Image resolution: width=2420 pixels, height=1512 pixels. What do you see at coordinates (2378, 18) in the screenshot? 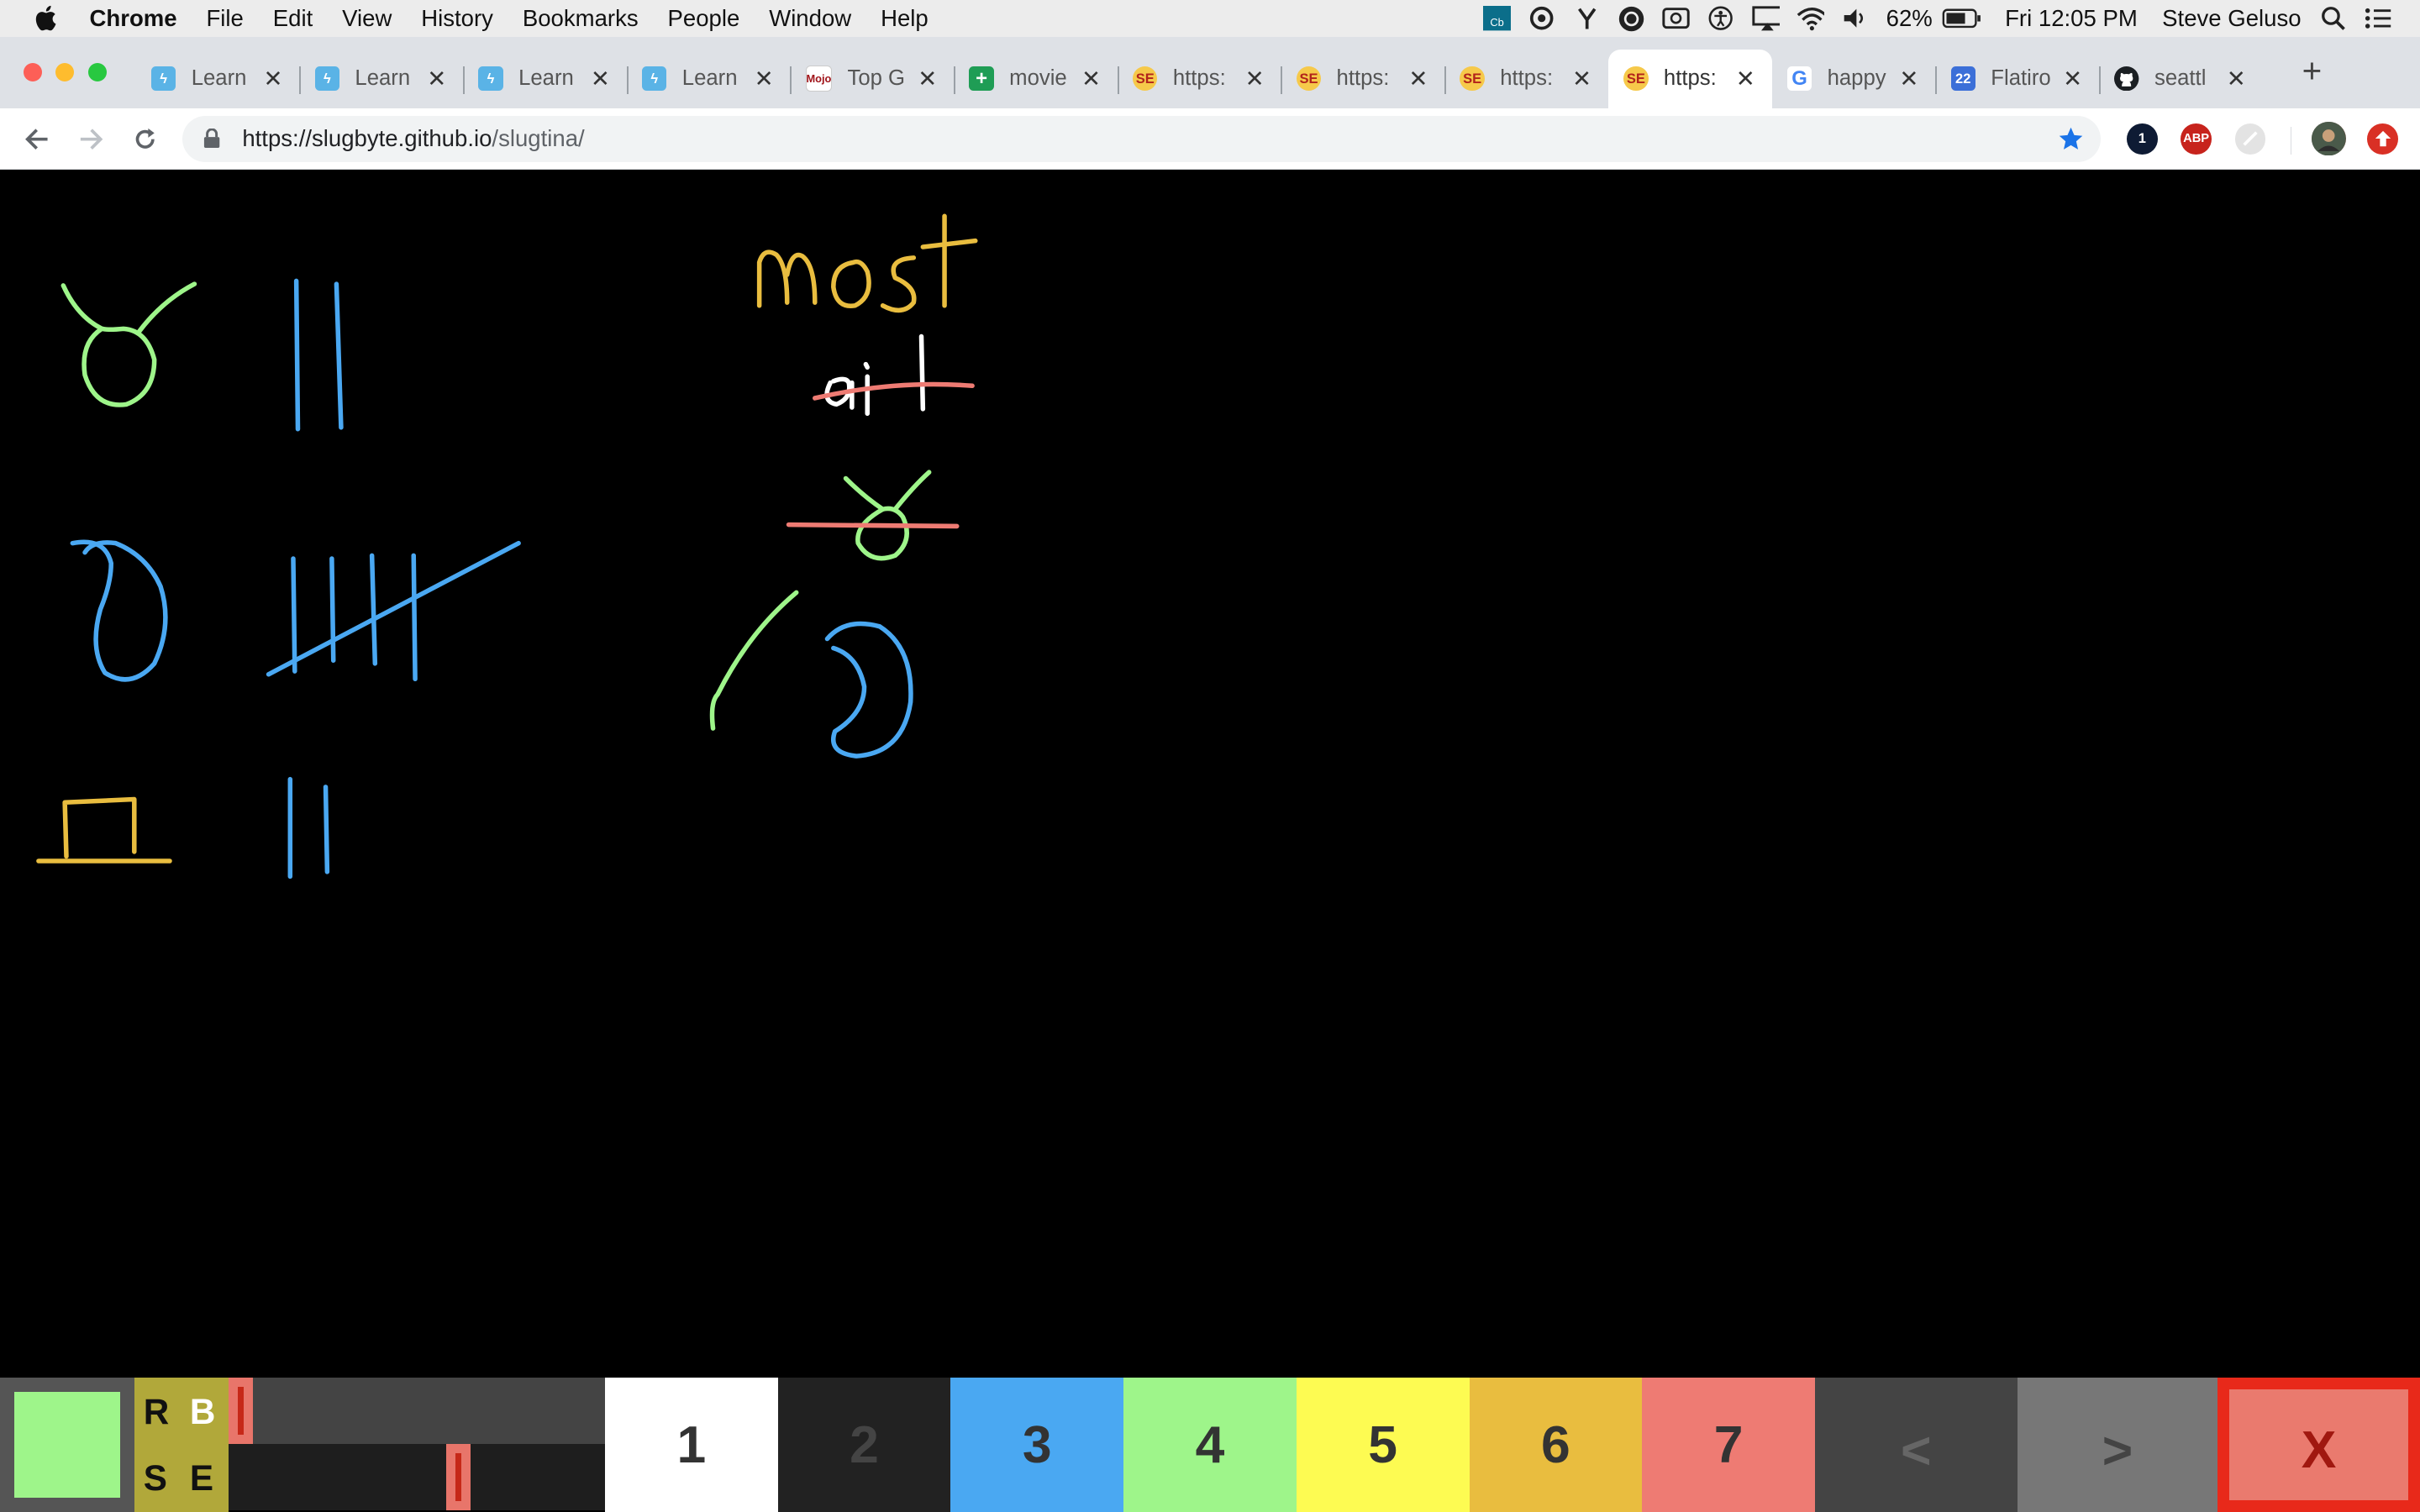
I see `notification-center-icon` at bounding box center [2378, 18].